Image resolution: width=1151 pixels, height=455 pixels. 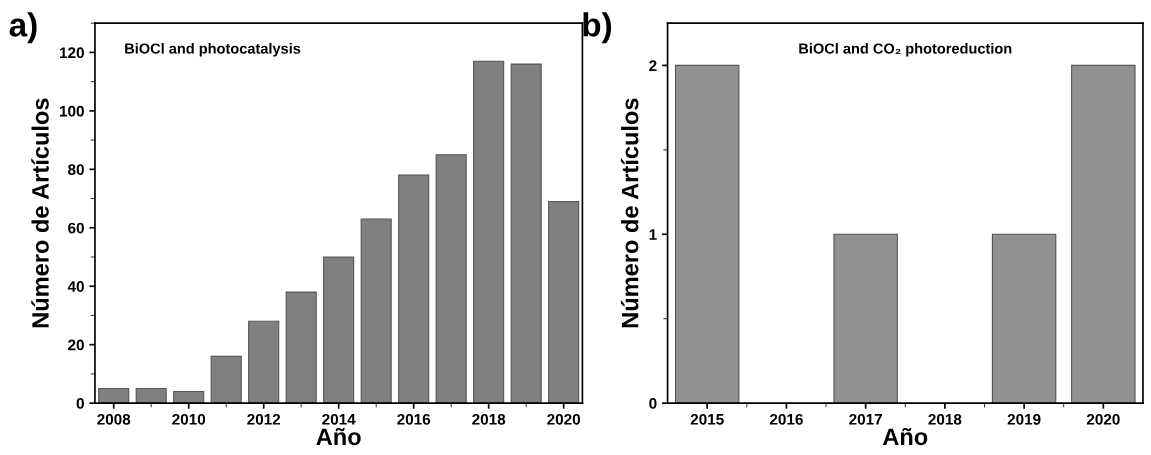 I want to click on y-tick-label: 20, so click(x=76, y=345).